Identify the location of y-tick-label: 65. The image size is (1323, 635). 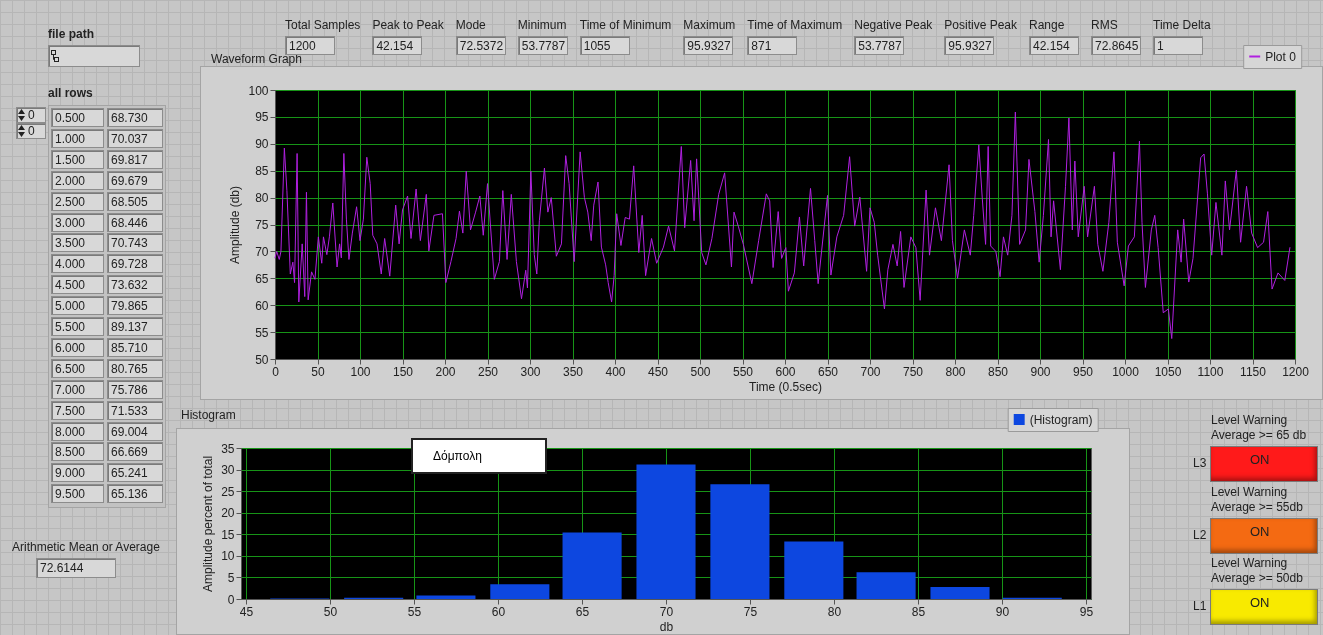
(262, 278).